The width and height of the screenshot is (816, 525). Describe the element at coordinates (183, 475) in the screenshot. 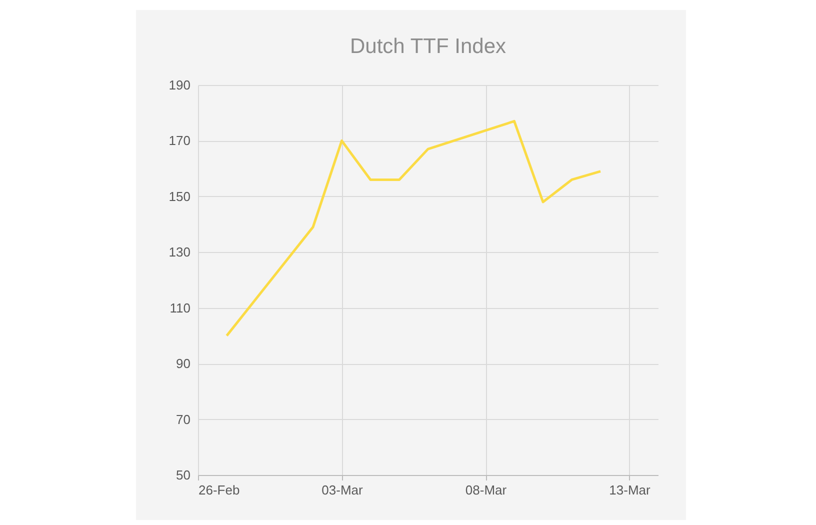

I see `y-tick-label: 50` at that location.